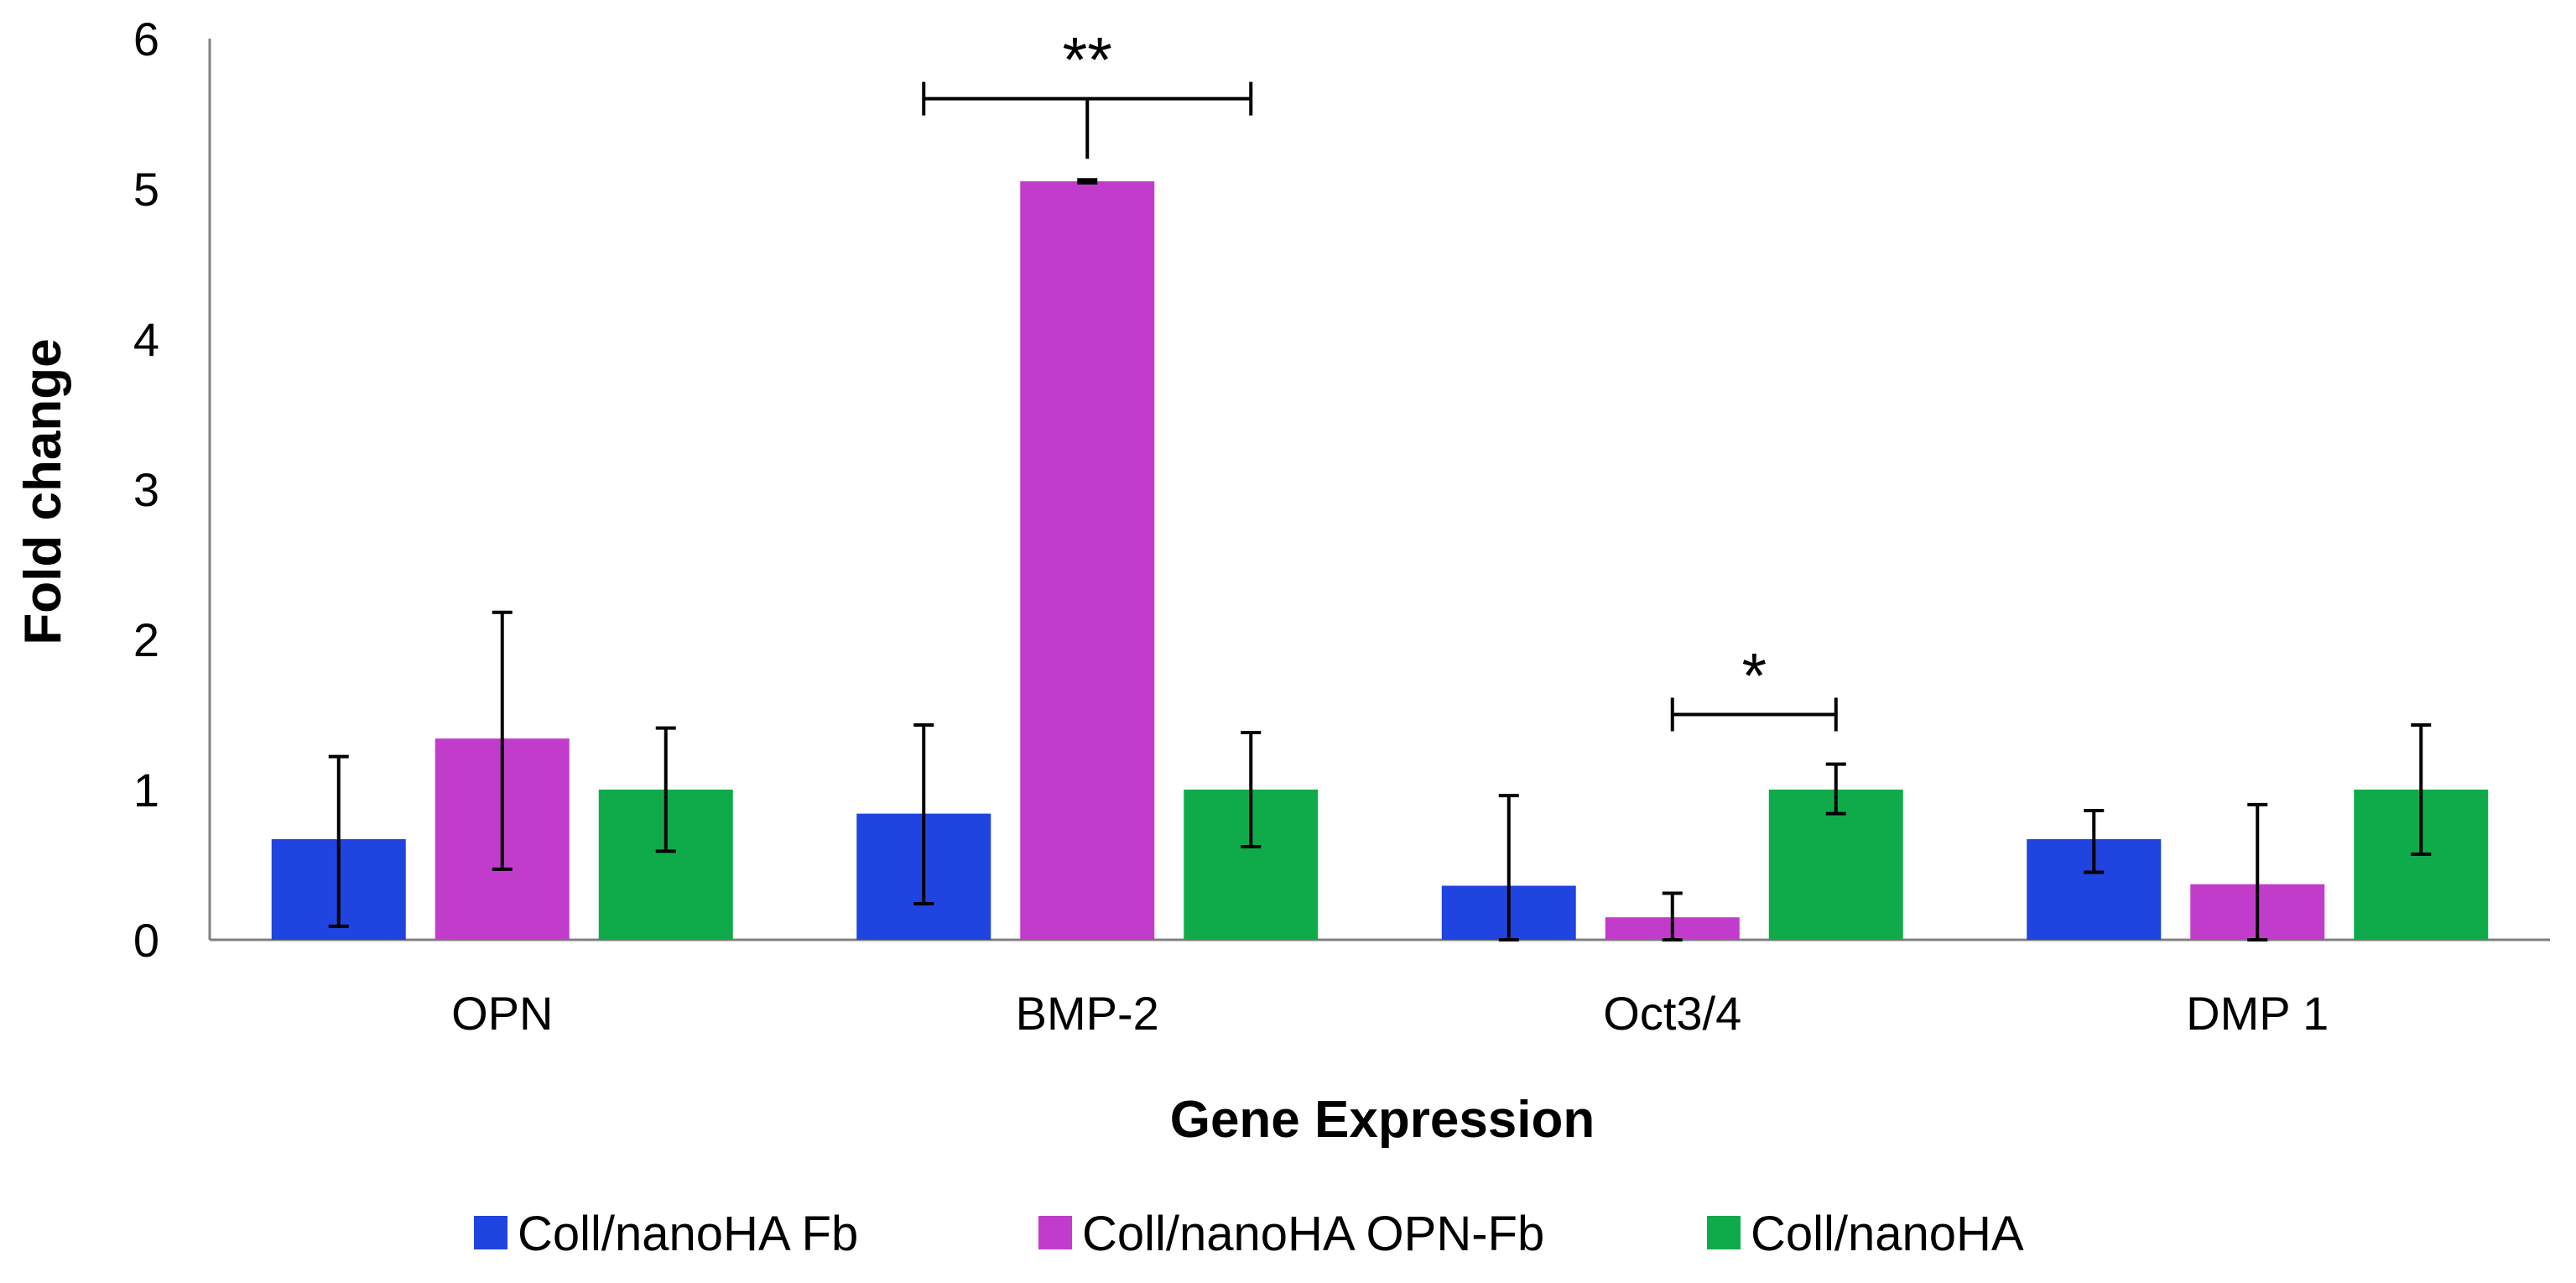  Describe the element at coordinates (1087, 60) in the screenshot. I see `significance-label: **` at that location.